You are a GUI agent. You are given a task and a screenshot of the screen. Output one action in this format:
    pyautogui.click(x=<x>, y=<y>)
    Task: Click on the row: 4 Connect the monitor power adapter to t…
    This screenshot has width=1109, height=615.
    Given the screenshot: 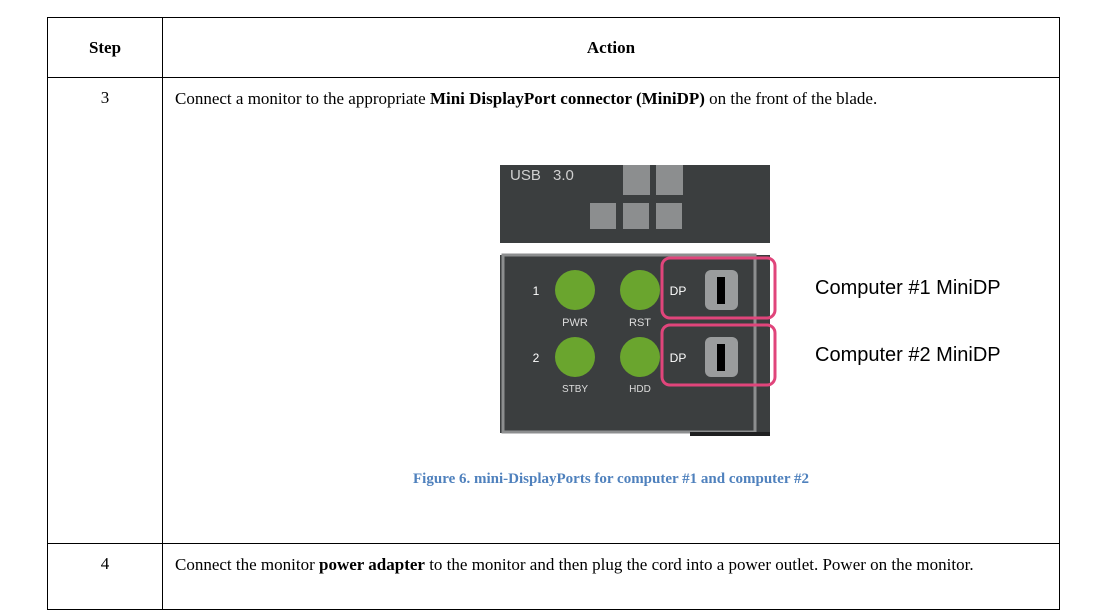 What is the action you would take?
    pyautogui.click(x=553, y=576)
    